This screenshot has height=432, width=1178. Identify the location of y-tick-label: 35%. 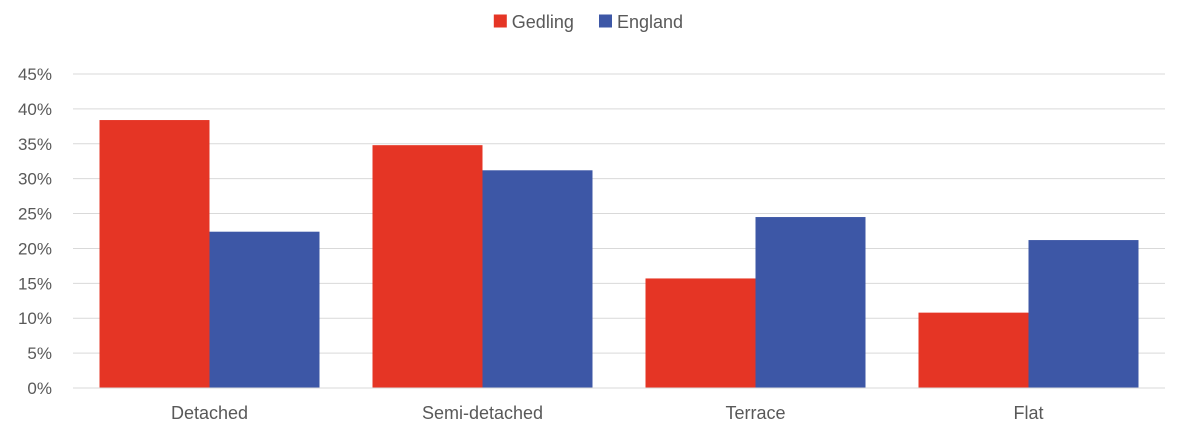
(35, 144).